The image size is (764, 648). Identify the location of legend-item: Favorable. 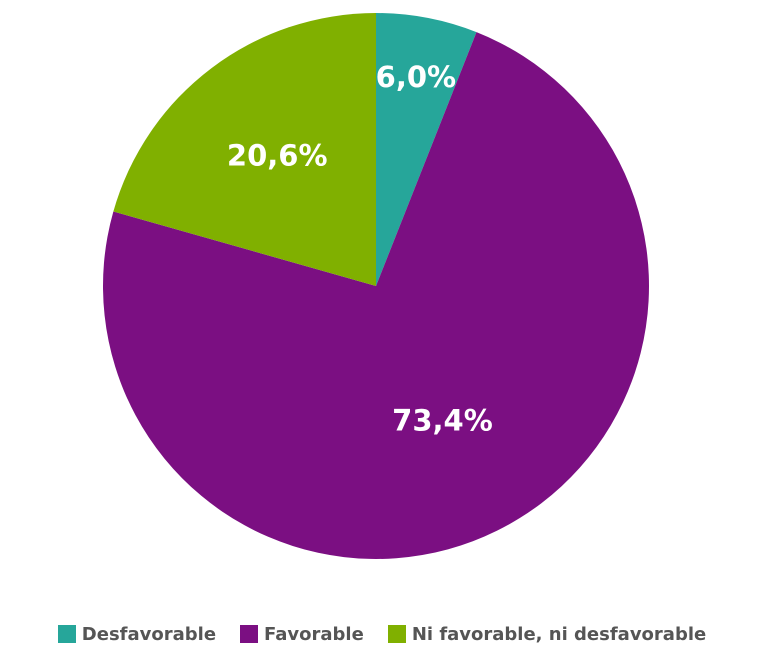
(302, 634).